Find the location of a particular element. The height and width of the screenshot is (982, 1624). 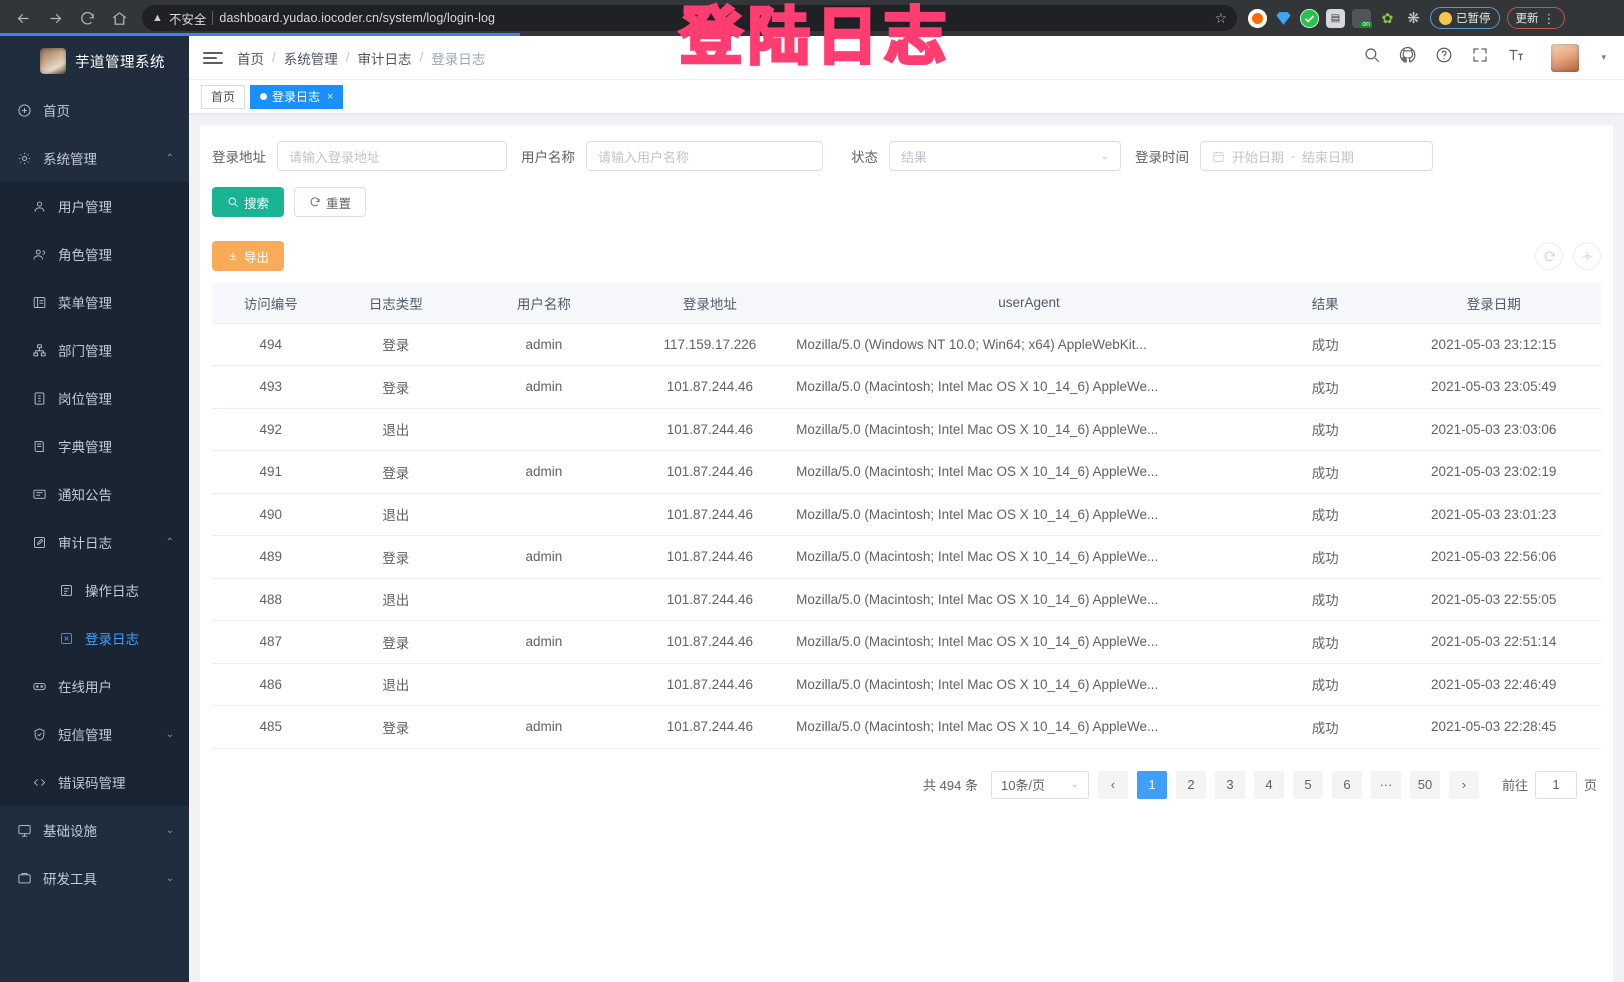

font-size-icon is located at coordinates (1516, 57).